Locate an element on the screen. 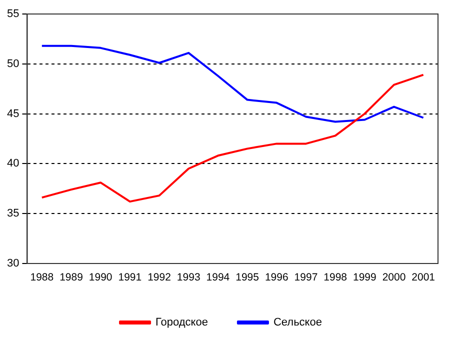 This screenshot has height=342, width=450. x-tick-label: 1996 is located at coordinates (276, 278).